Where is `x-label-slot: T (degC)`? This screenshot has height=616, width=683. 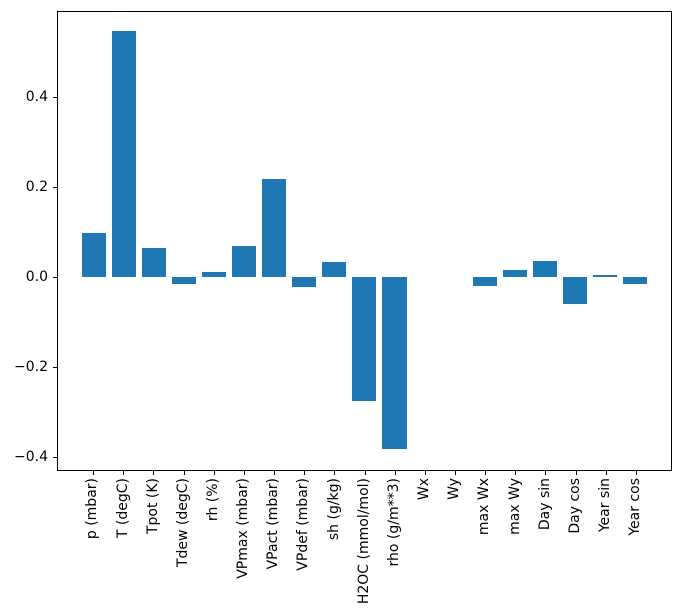
x-label-slot: T (degC) is located at coordinates (123, 508).